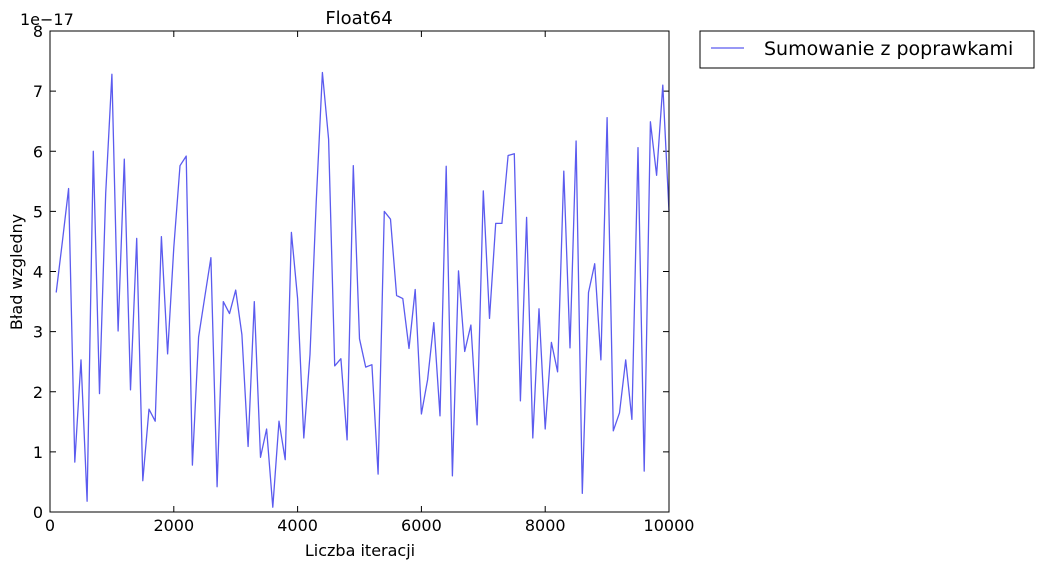 Image resolution: width=1044 pixels, height=570 pixels. I want to click on y-offset-label: 1e−17, so click(47, 19).